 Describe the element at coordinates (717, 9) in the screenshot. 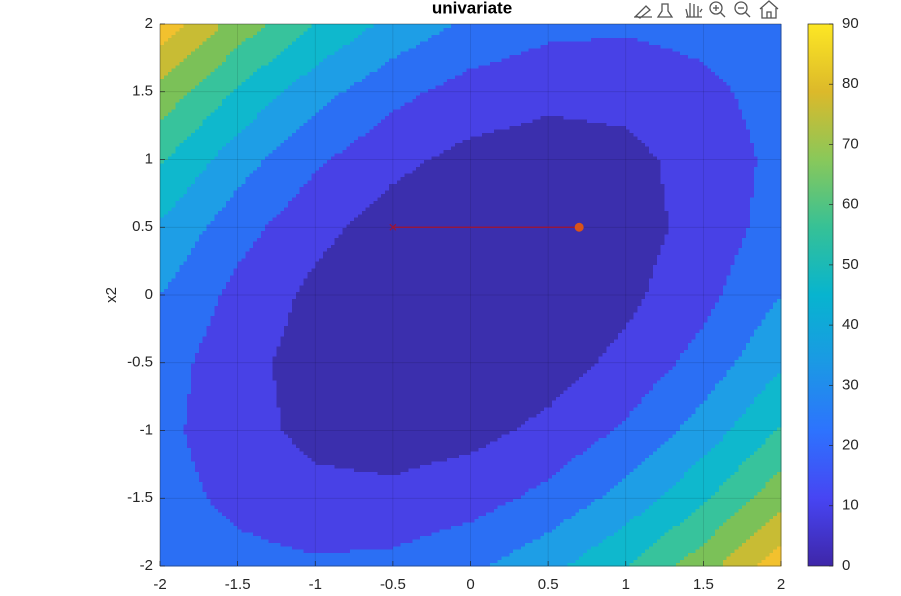

I see `zoom-in-button` at that location.